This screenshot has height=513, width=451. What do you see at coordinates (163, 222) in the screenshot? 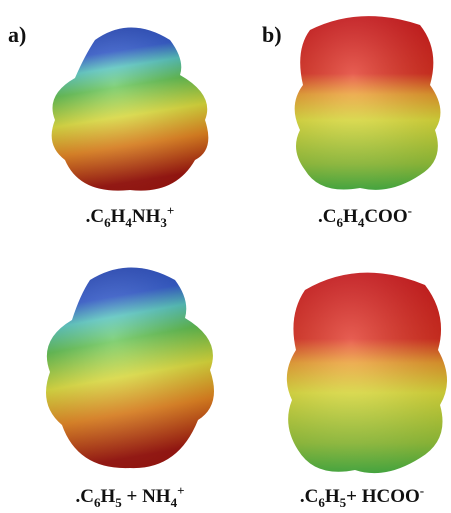
I see `caption-part: 3` at bounding box center [163, 222].